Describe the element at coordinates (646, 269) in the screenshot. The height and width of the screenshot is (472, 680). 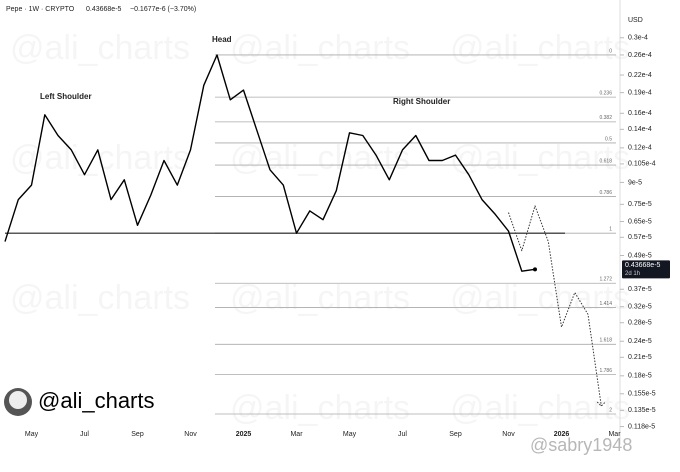
I see `price-box` at that location.